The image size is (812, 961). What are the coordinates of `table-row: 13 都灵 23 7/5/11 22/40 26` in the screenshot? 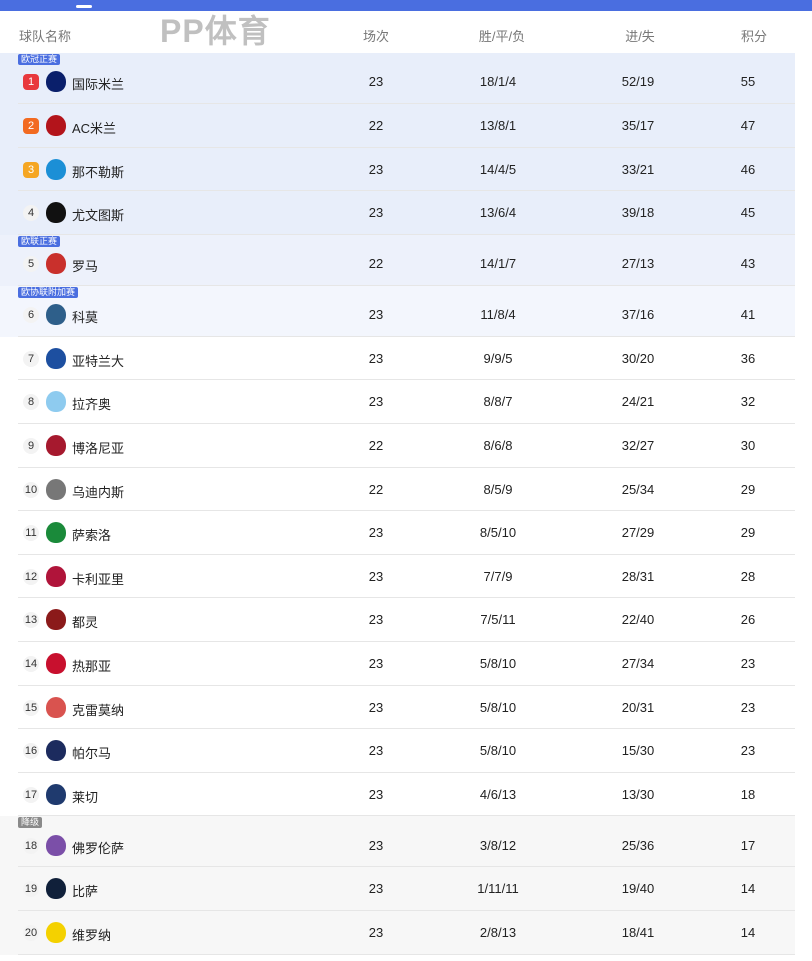 It's located at (397, 620).